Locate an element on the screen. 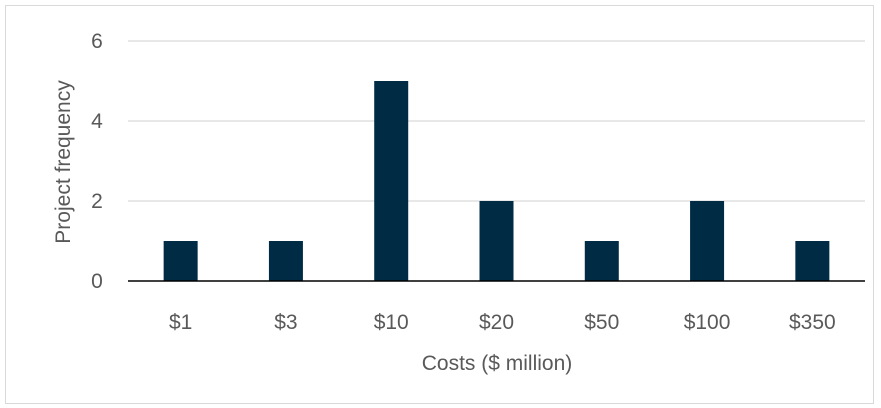 Image resolution: width=881 pixels, height=408 pixels. x-tick-label: $20 is located at coordinates (496, 322).